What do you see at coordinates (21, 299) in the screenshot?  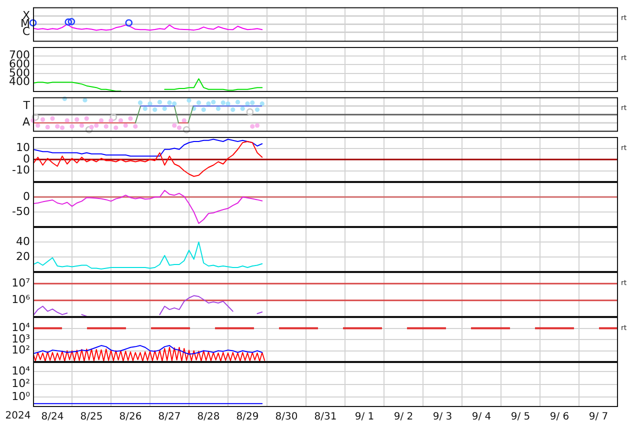 I see `y-tick-label: 10⁶` at bounding box center [21, 299].